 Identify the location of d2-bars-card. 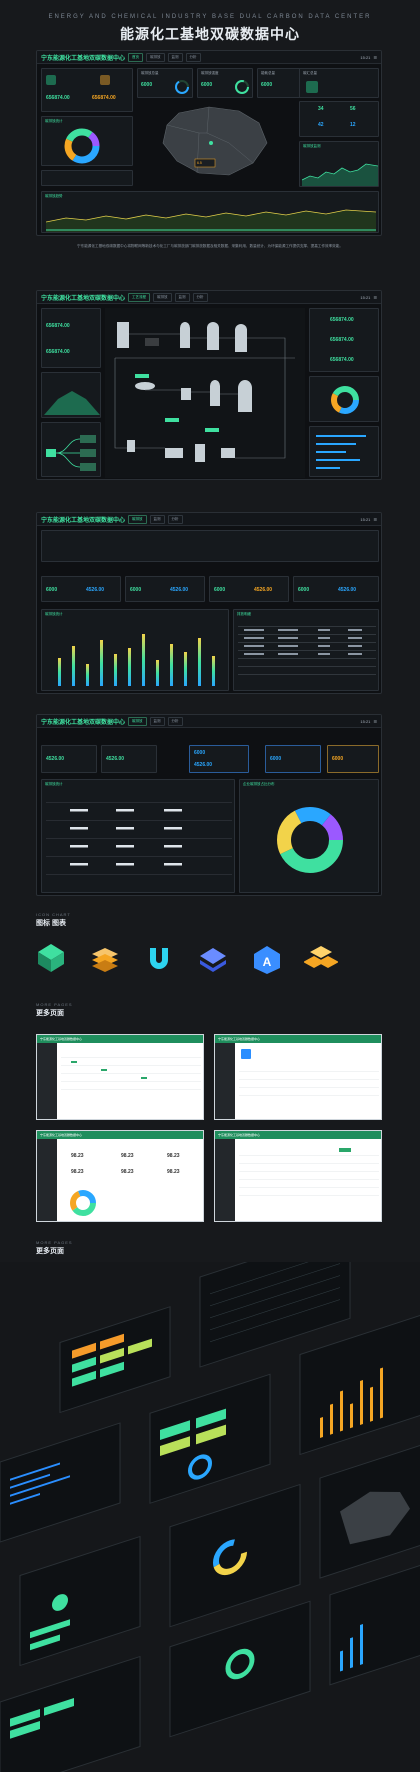
(344, 451).